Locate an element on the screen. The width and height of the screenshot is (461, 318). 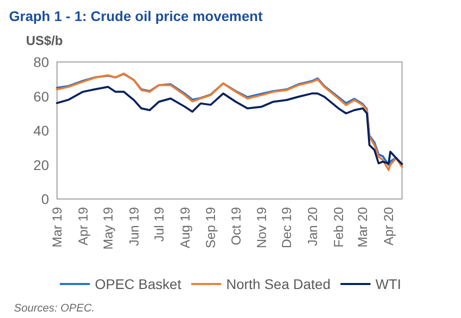
x-tick-label: Aug 19 is located at coordinates (184, 227).